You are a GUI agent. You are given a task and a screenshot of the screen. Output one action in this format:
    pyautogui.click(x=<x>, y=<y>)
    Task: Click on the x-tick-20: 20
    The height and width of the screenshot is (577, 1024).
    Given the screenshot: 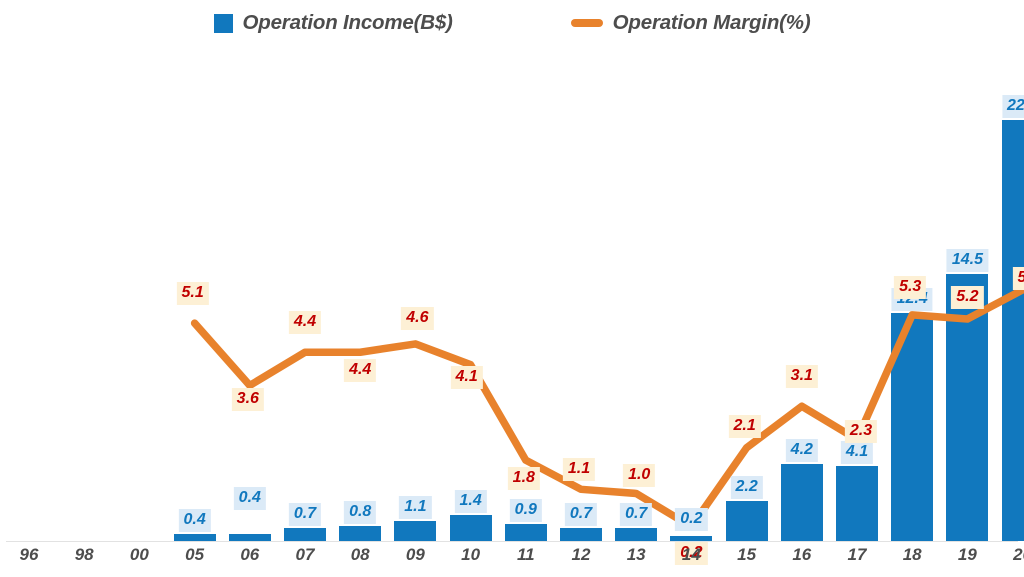 What is the action you would take?
    pyautogui.click(x=1018, y=554)
    